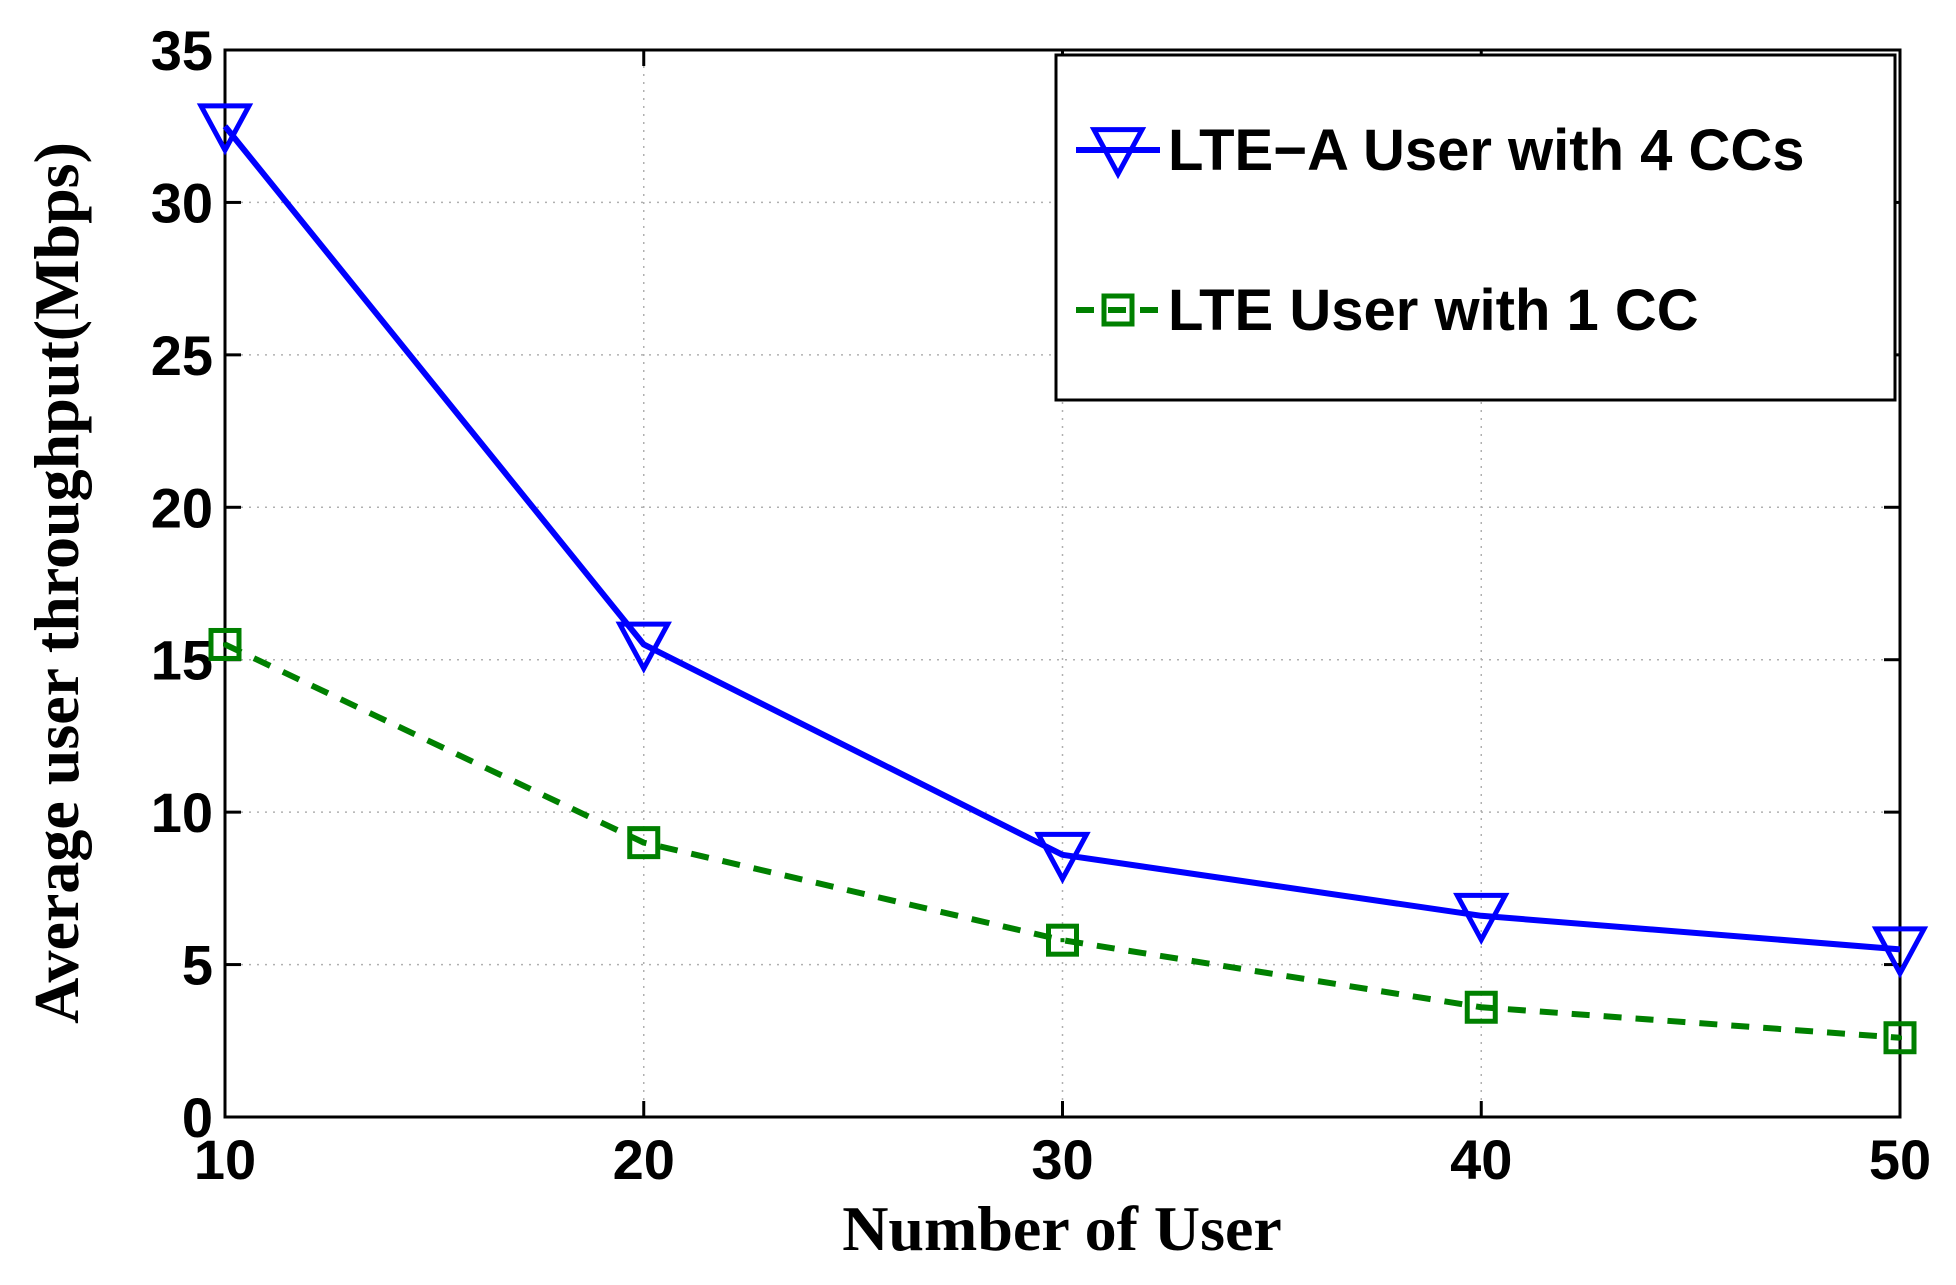 This screenshot has height=1285, width=1956. What do you see at coordinates (1900, 1159) in the screenshot?
I see `x-tick-label: 50` at bounding box center [1900, 1159].